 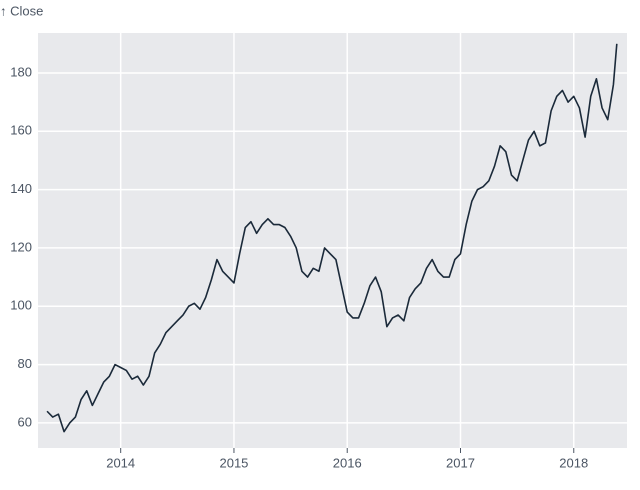 I want to click on y-tick-label: 60, so click(x=25, y=421).